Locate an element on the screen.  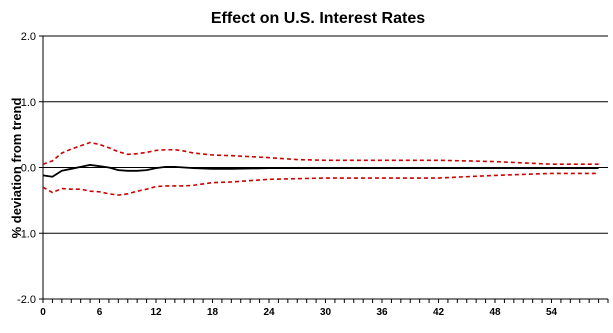
y-tick-label: 1.0 is located at coordinates (28, 103).